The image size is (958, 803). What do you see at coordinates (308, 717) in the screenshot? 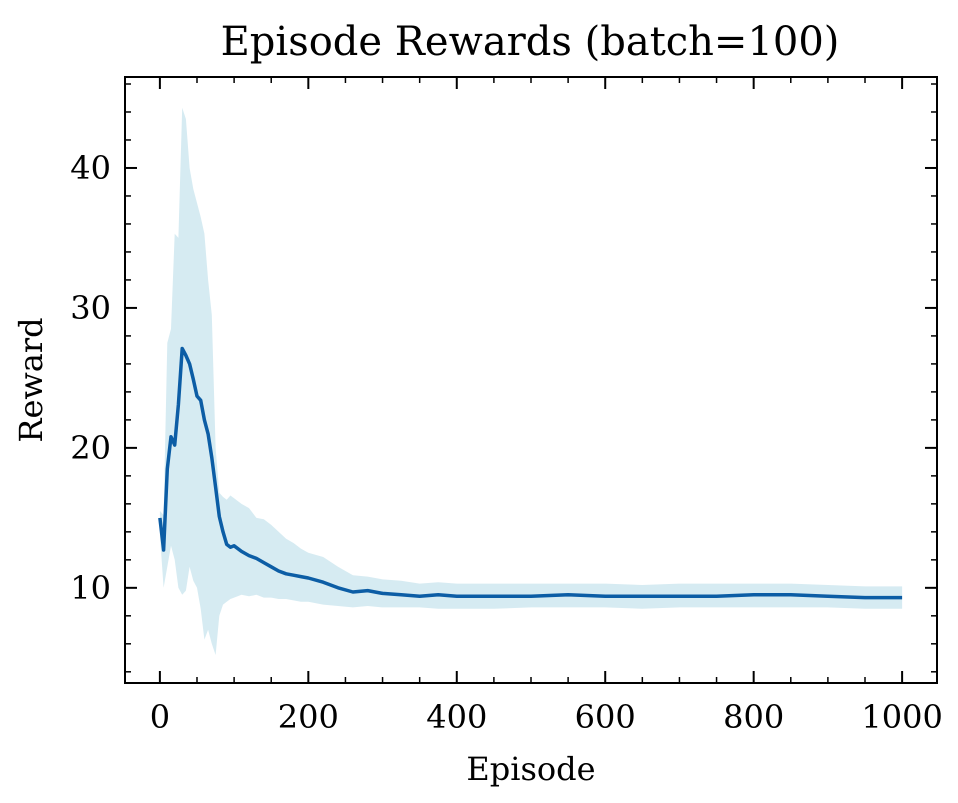
I see `x-tick-label: 200` at bounding box center [308, 717].